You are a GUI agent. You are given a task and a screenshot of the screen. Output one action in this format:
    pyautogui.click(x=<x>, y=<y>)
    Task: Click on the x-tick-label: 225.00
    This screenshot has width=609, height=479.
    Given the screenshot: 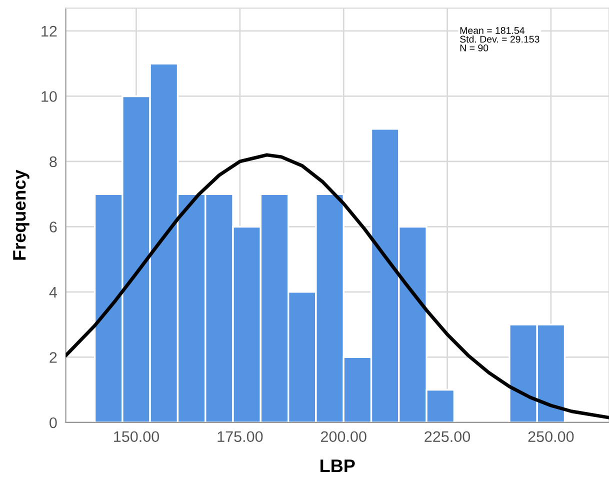 What is the action you would take?
    pyautogui.click(x=447, y=436)
    